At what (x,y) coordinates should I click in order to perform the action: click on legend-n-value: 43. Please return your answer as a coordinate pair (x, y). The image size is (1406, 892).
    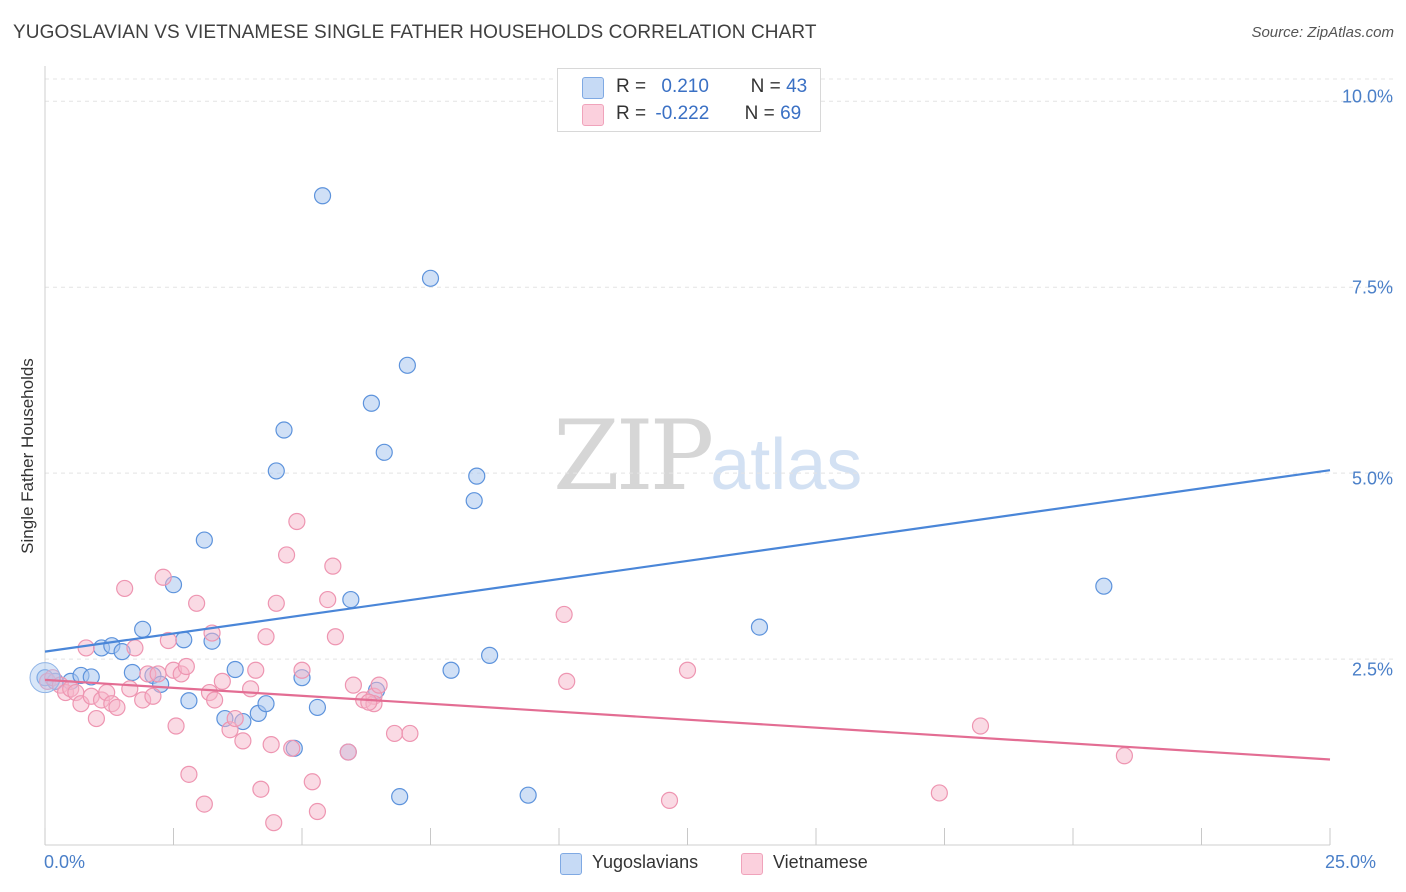
    Looking at the image, I should click on (797, 86).